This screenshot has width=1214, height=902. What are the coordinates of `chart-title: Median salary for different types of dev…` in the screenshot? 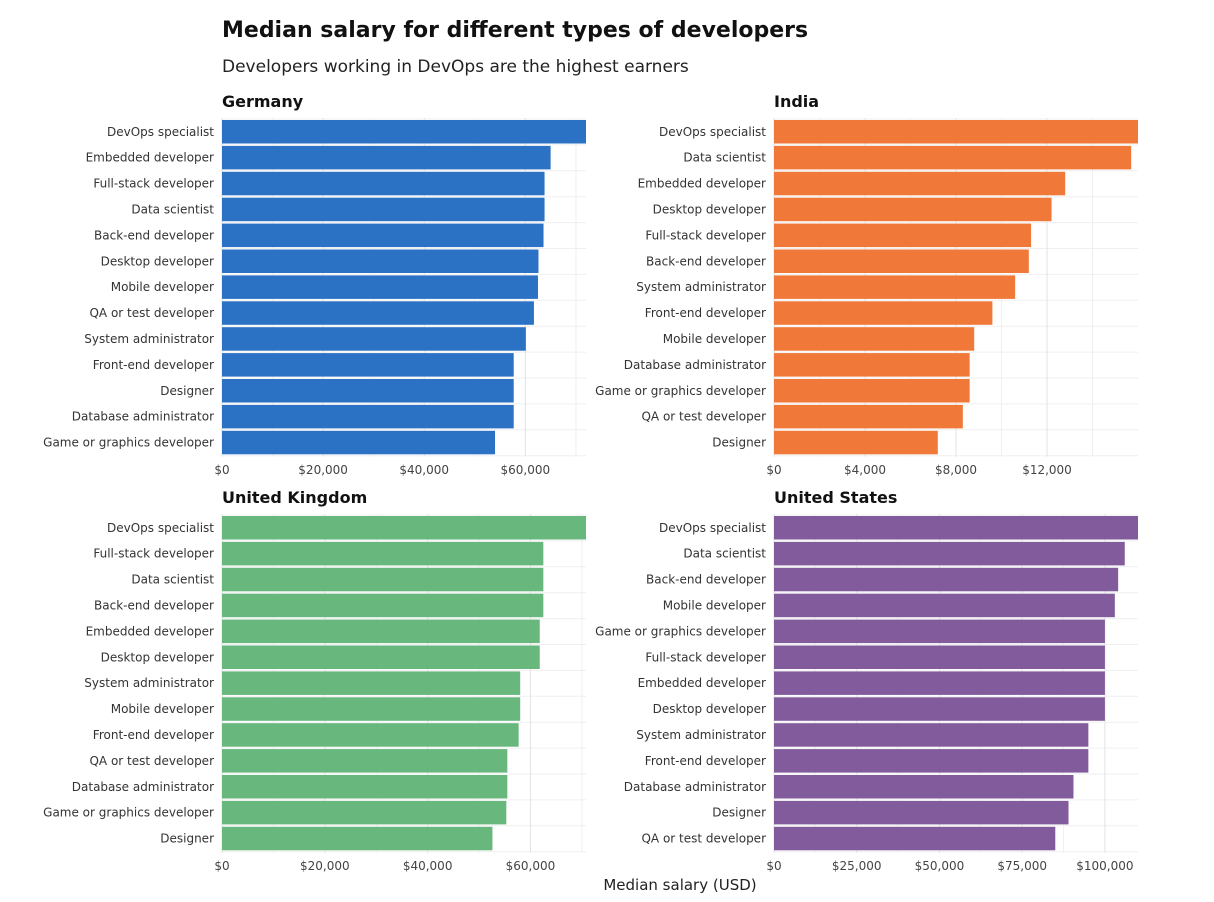 It's located at (515, 30).